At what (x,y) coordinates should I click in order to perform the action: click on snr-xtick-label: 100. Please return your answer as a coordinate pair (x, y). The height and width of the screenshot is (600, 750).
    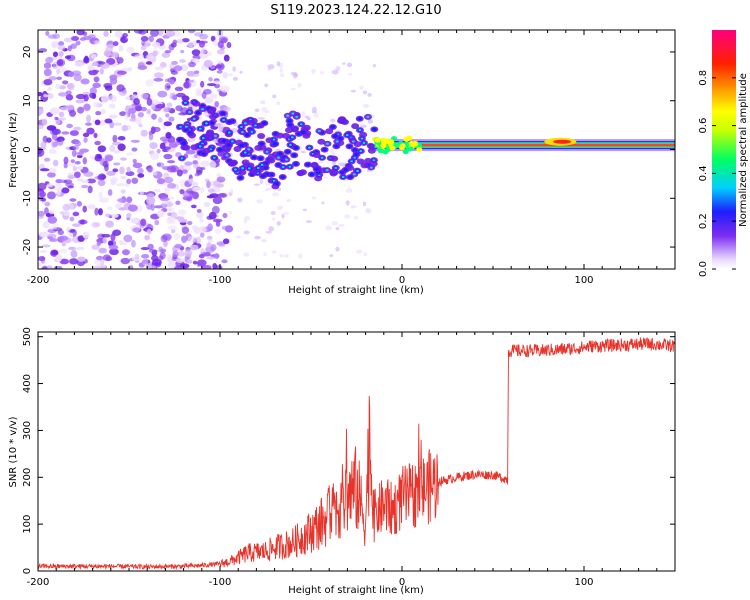
    Looking at the image, I should click on (583, 582).